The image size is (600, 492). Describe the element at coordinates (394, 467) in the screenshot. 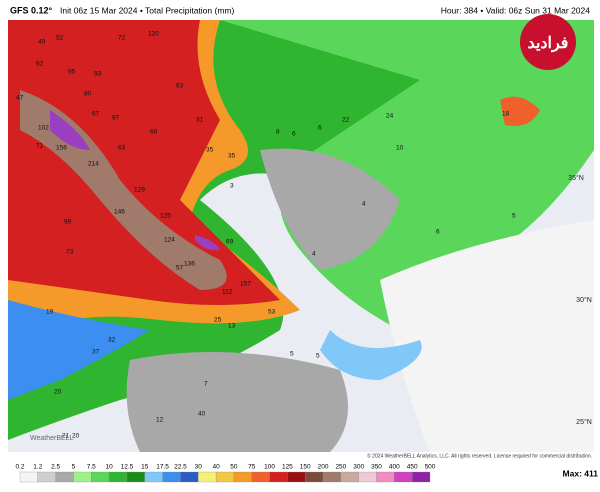

I see `legend-label: 400` at that location.